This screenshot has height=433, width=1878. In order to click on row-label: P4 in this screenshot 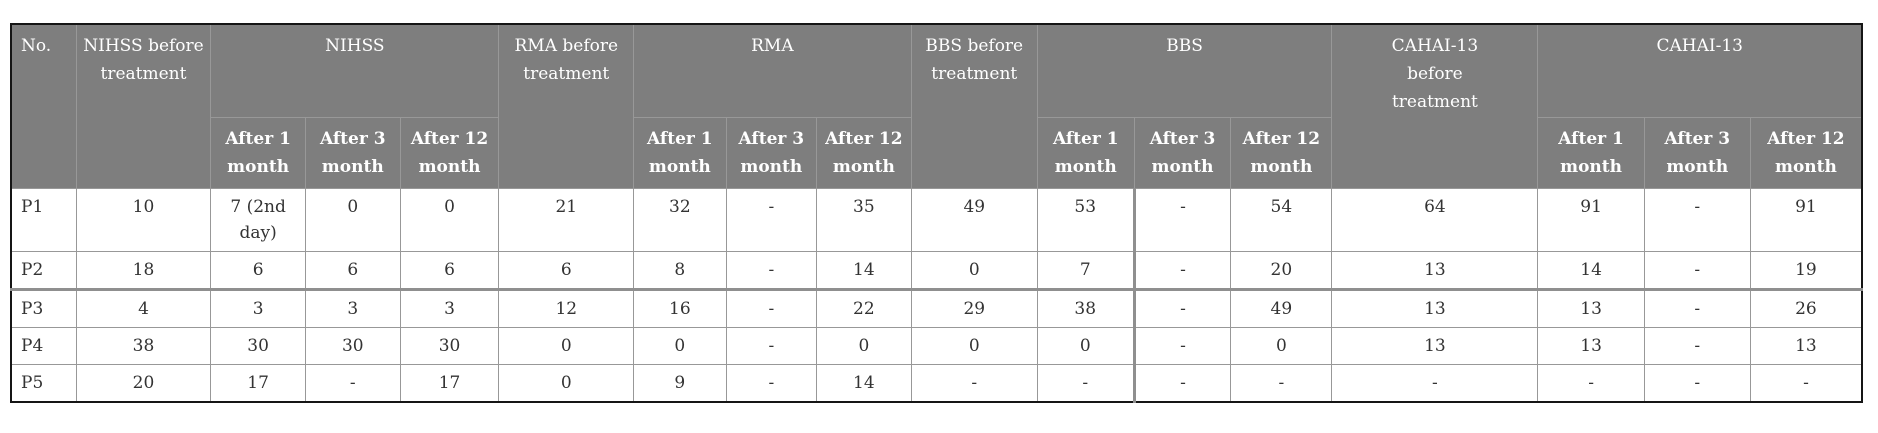, I will do `click(43, 345)`.